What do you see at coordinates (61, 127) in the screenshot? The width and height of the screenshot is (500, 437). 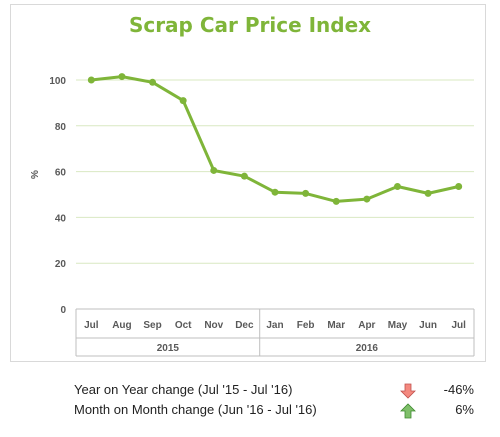 I see `y-tick-label: 80` at bounding box center [61, 127].